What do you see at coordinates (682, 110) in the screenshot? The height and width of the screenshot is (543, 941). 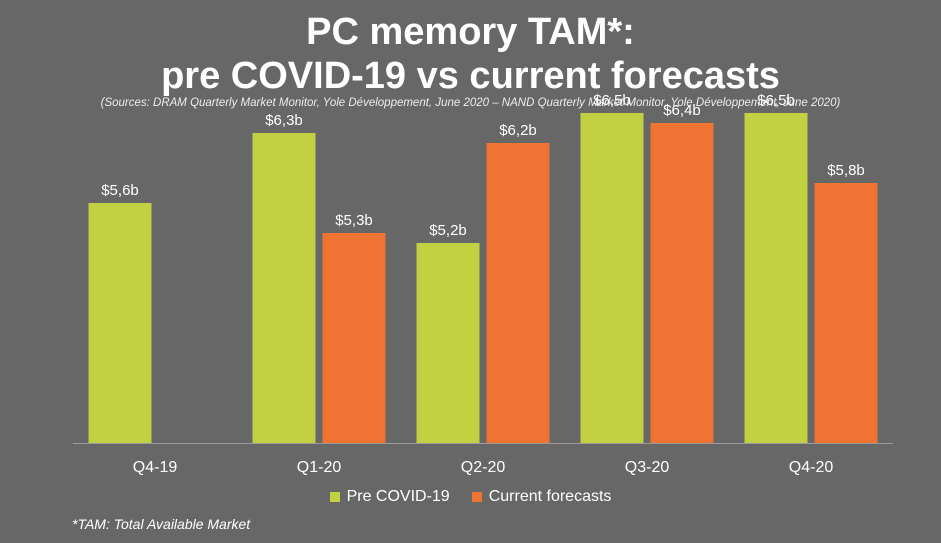 I see `data-label: $6,4b` at bounding box center [682, 110].